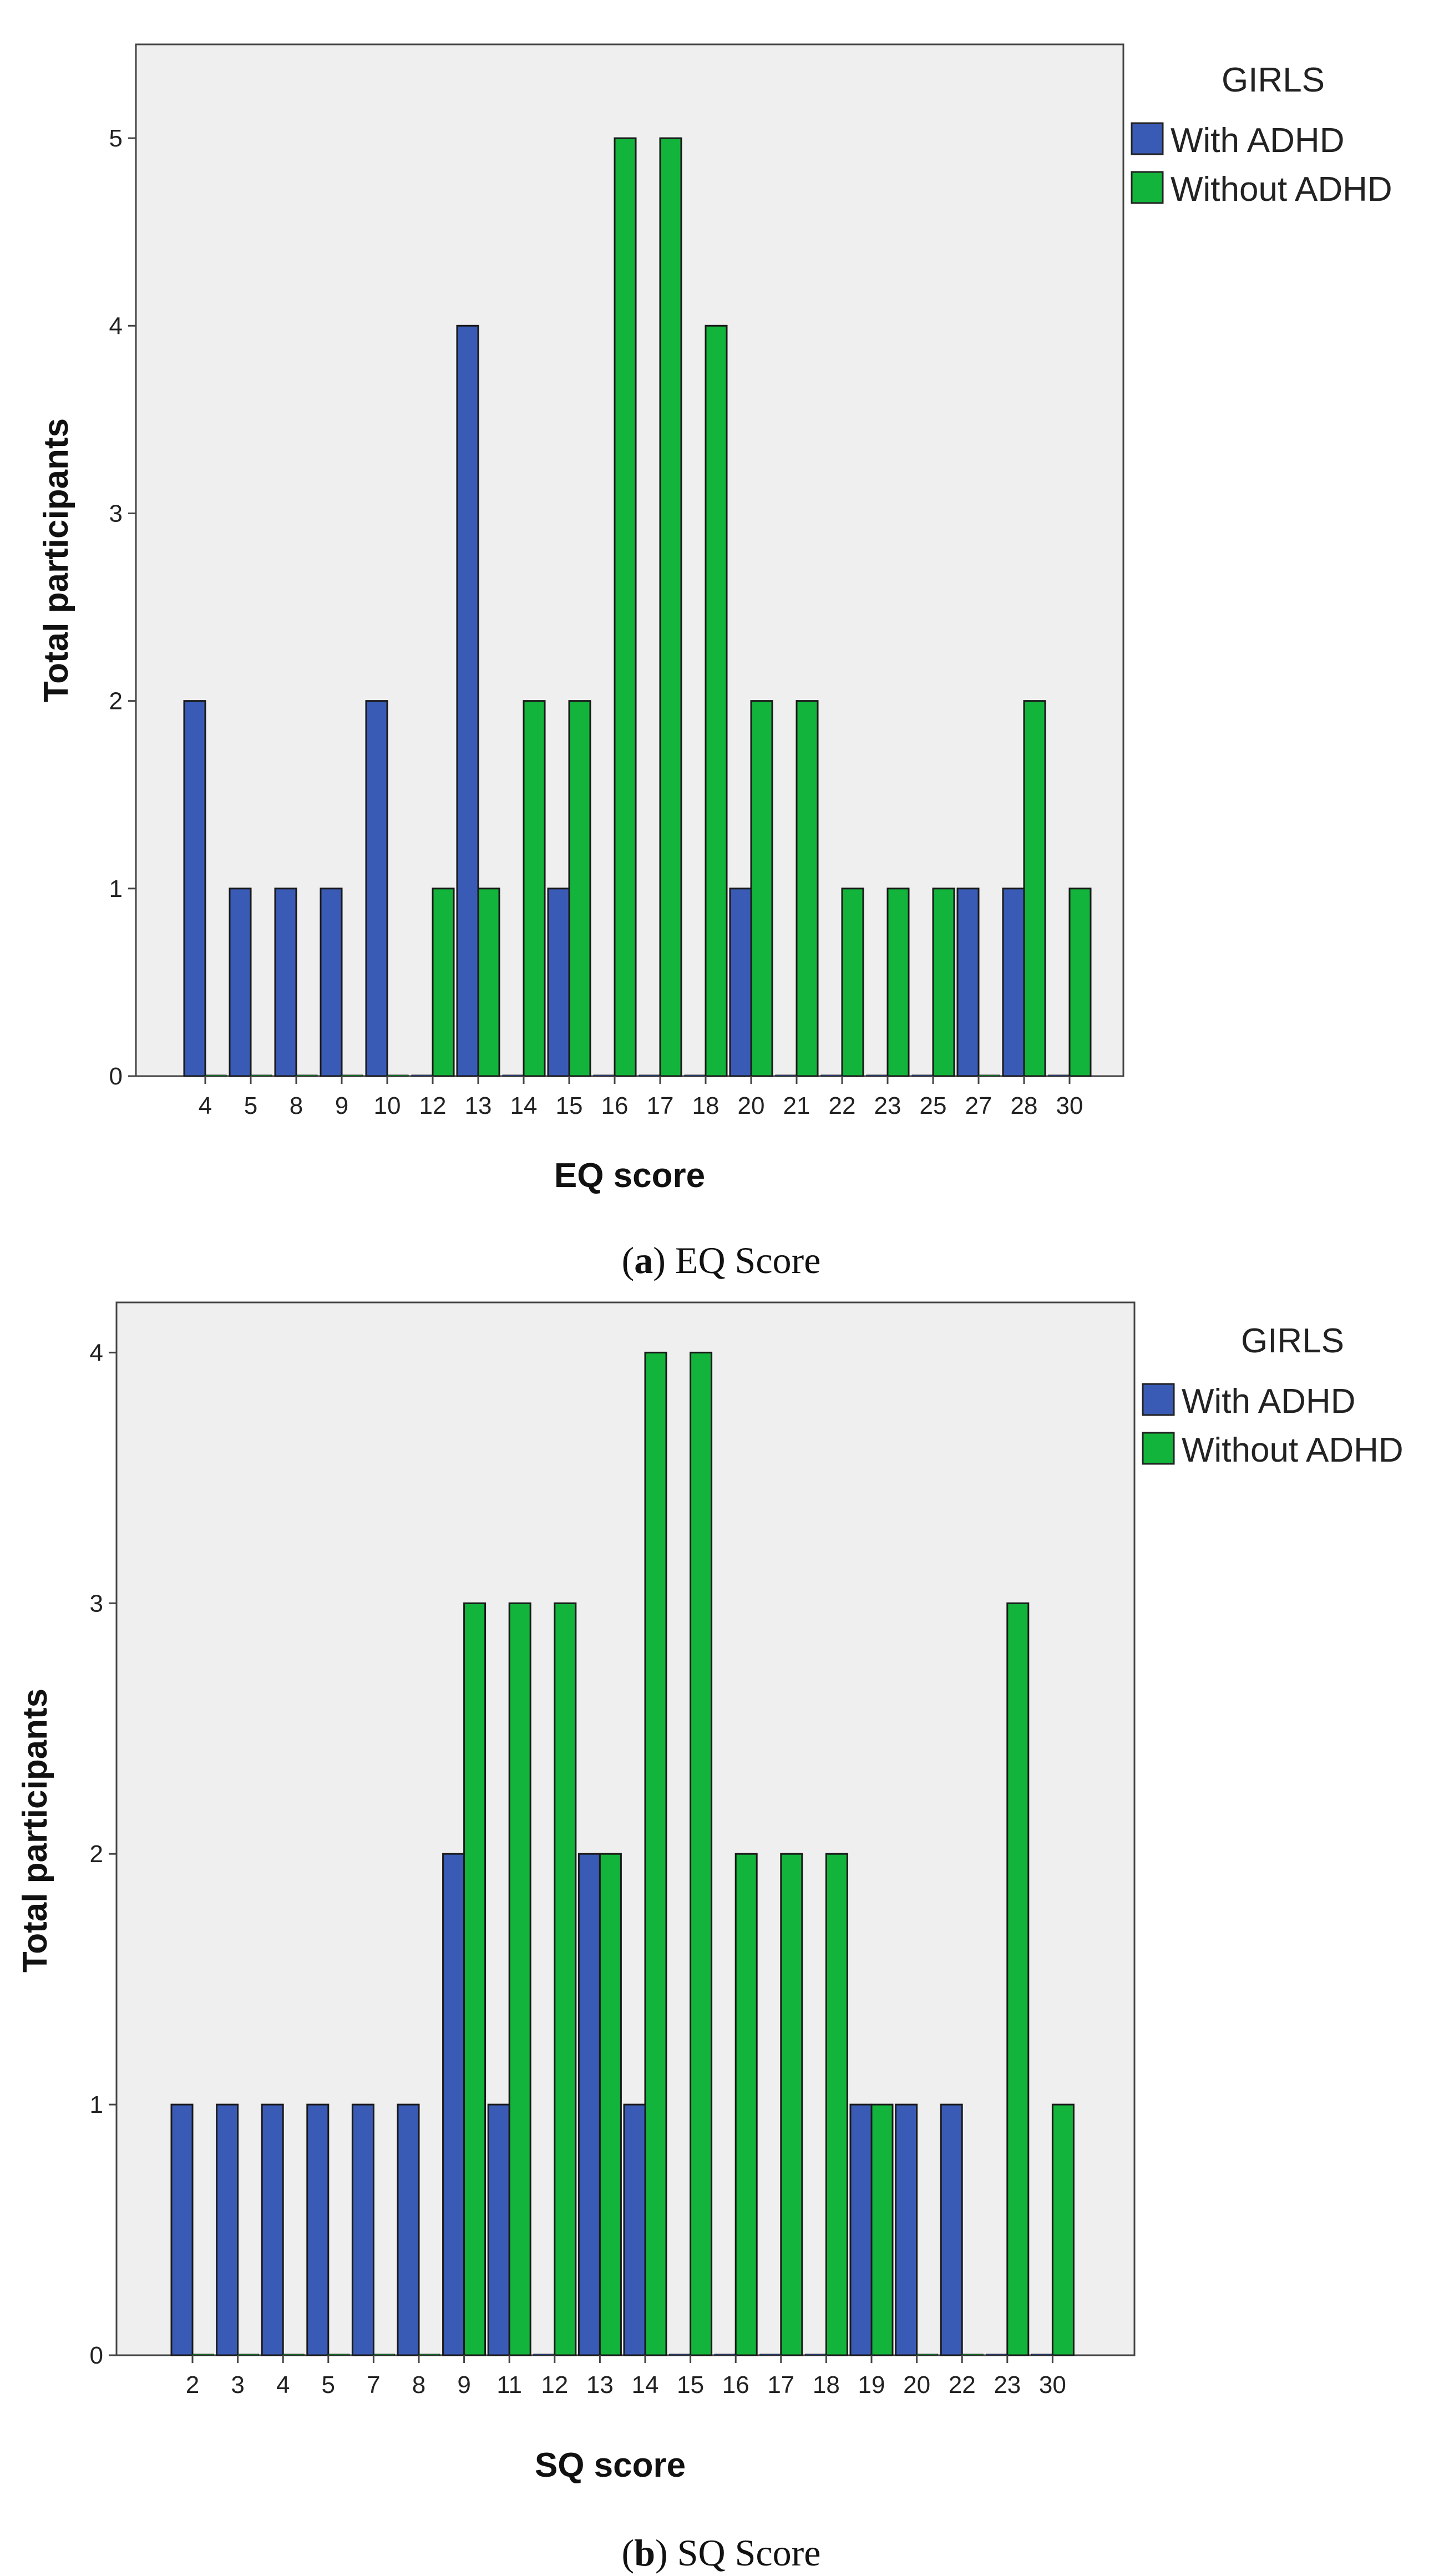 This screenshot has height=2576, width=1444. What do you see at coordinates (569, 1105) in the screenshot?
I see `x-tick-label: 15` at bounding box center [569, 1105].